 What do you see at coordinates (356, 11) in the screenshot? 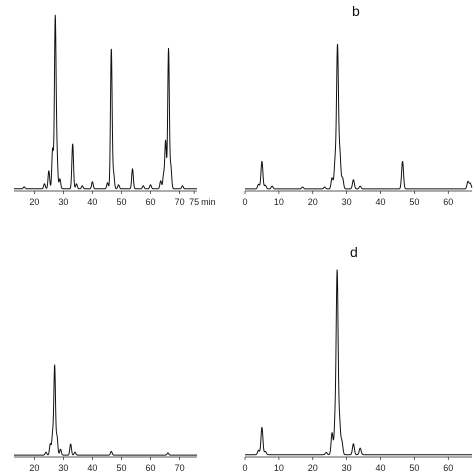
I see `panel-b-letter: b` at bounding box center [356, 11].